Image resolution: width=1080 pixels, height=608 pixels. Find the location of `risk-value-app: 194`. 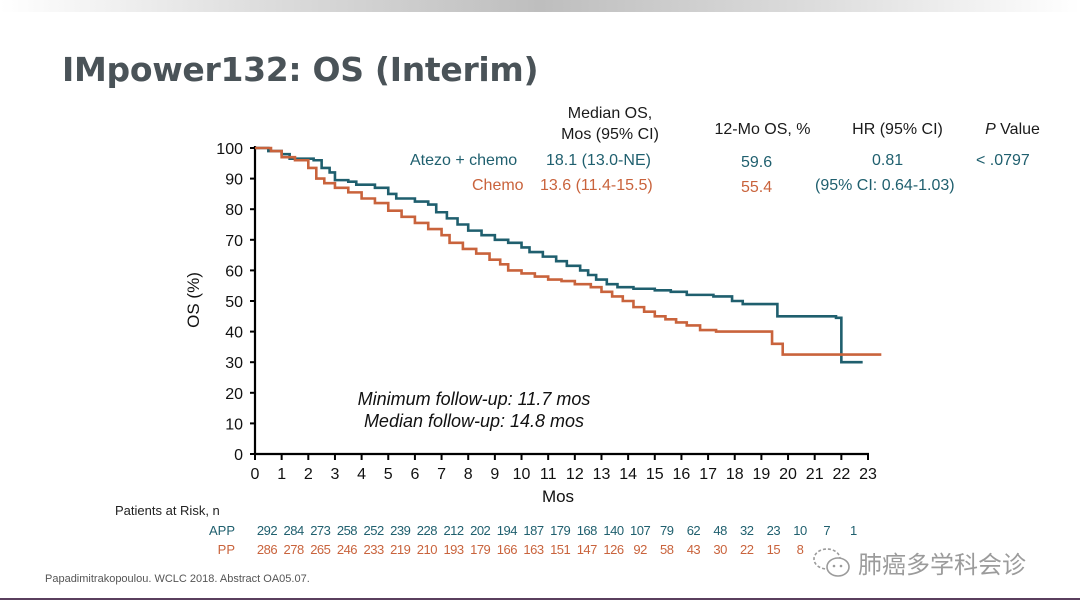

risk-value-app: 194 is located at coordinates (507, 530).